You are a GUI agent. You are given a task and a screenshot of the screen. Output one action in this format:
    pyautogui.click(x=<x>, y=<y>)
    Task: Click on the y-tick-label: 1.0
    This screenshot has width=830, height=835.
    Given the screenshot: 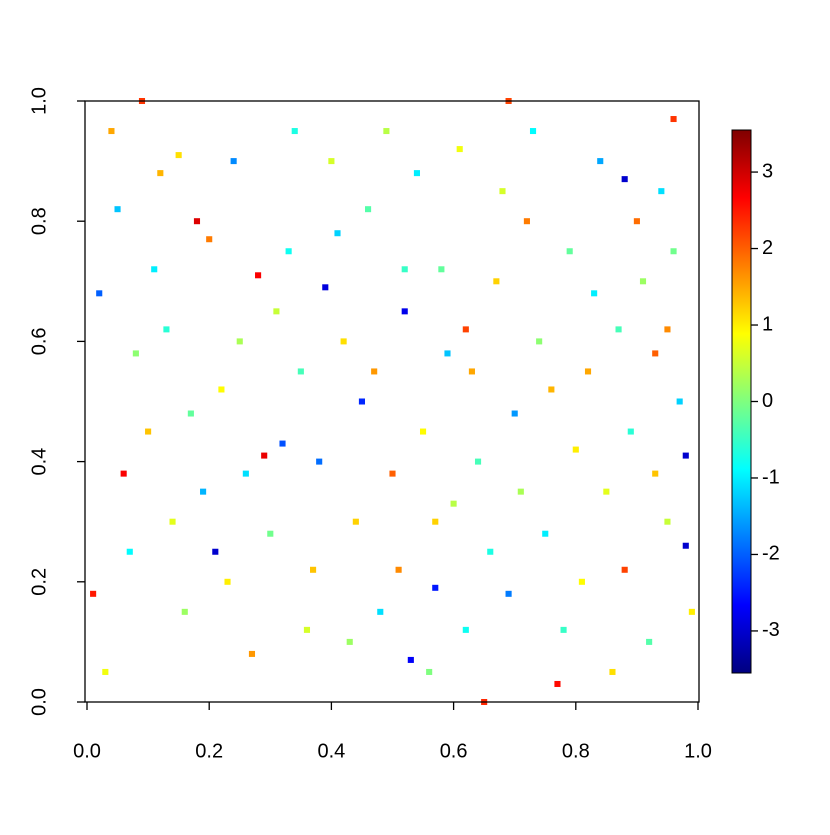 What is the action you would take?
    pyautogui.click(x=39, y=101)
    